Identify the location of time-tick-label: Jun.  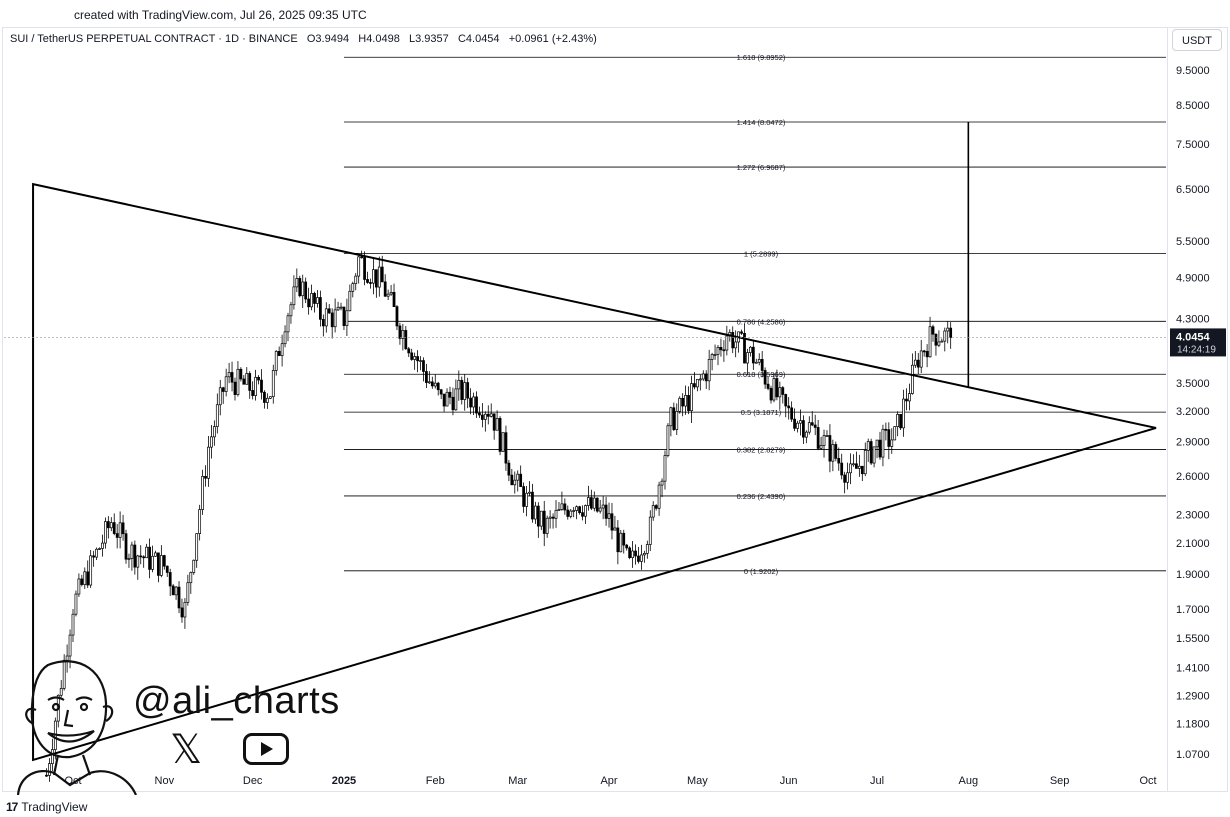
(789, 781).